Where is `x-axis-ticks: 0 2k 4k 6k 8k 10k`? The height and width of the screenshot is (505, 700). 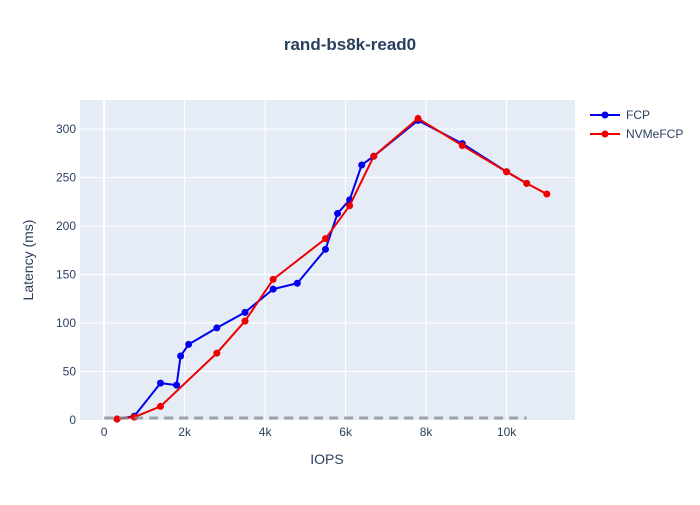
x-axis-ticks: 0 2k 4k 6k 8k 10k is located at coordinates (309, 432).